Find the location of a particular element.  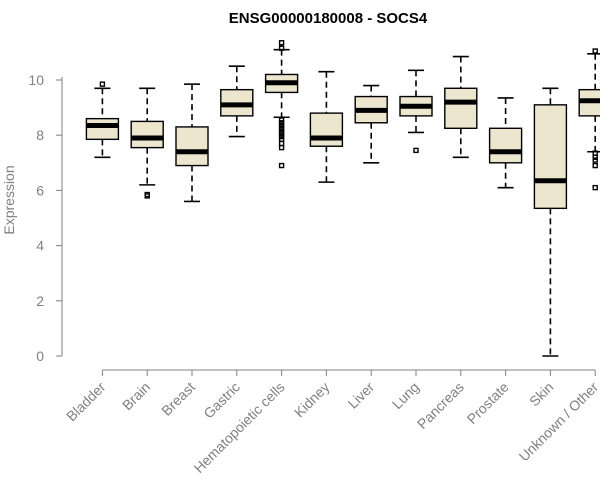

y-tick-label: 4 is located at coordinates (40, 246).